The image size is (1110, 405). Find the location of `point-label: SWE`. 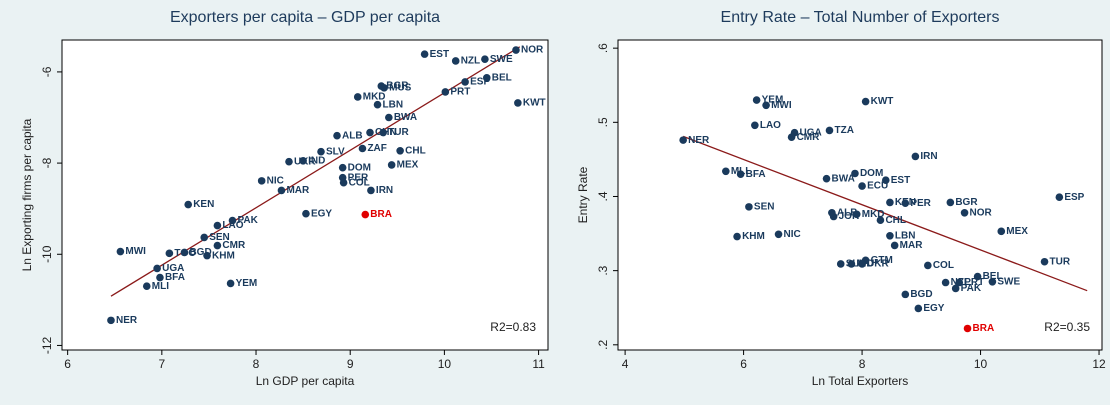

point-label: SWE is located at coordinates (501, 59).